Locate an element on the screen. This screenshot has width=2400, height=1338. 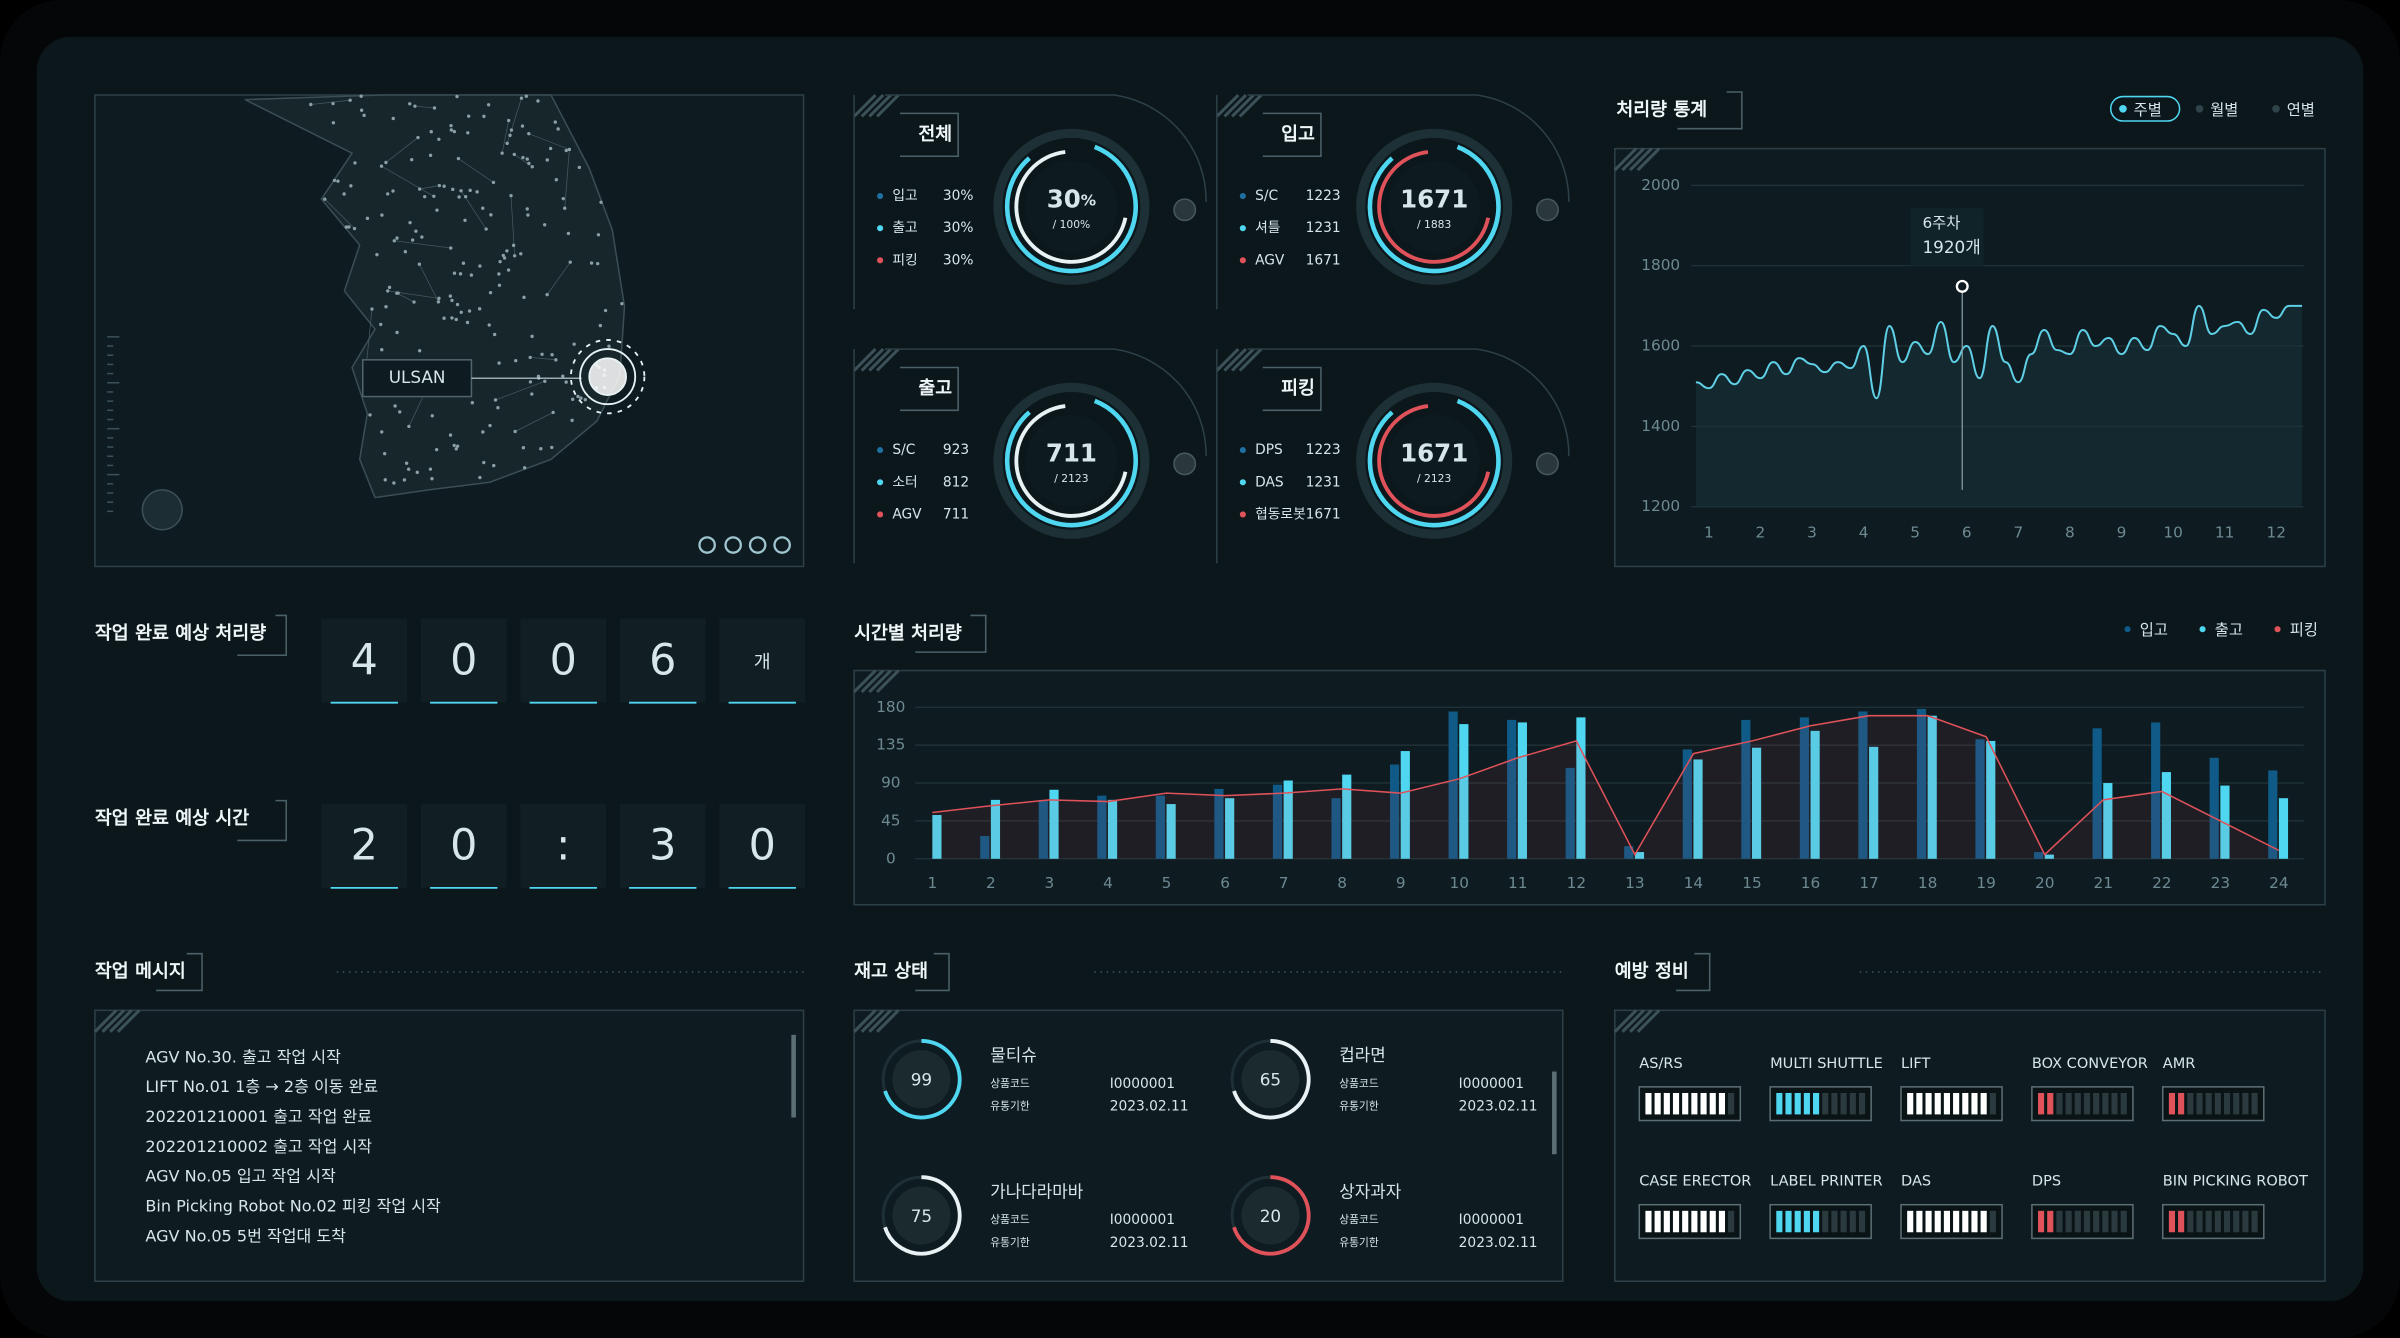
map-shape is located at coordinates (435, 296).